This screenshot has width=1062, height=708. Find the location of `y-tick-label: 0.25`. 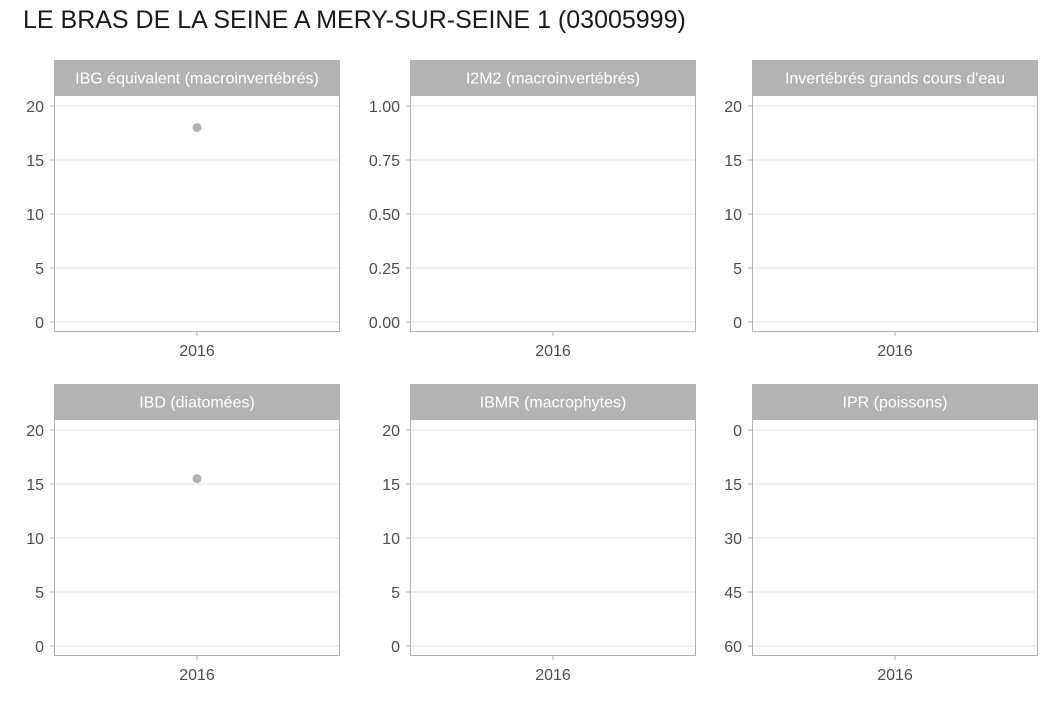

y-tick-label: 0.25 is located at coordinates (384, 269).